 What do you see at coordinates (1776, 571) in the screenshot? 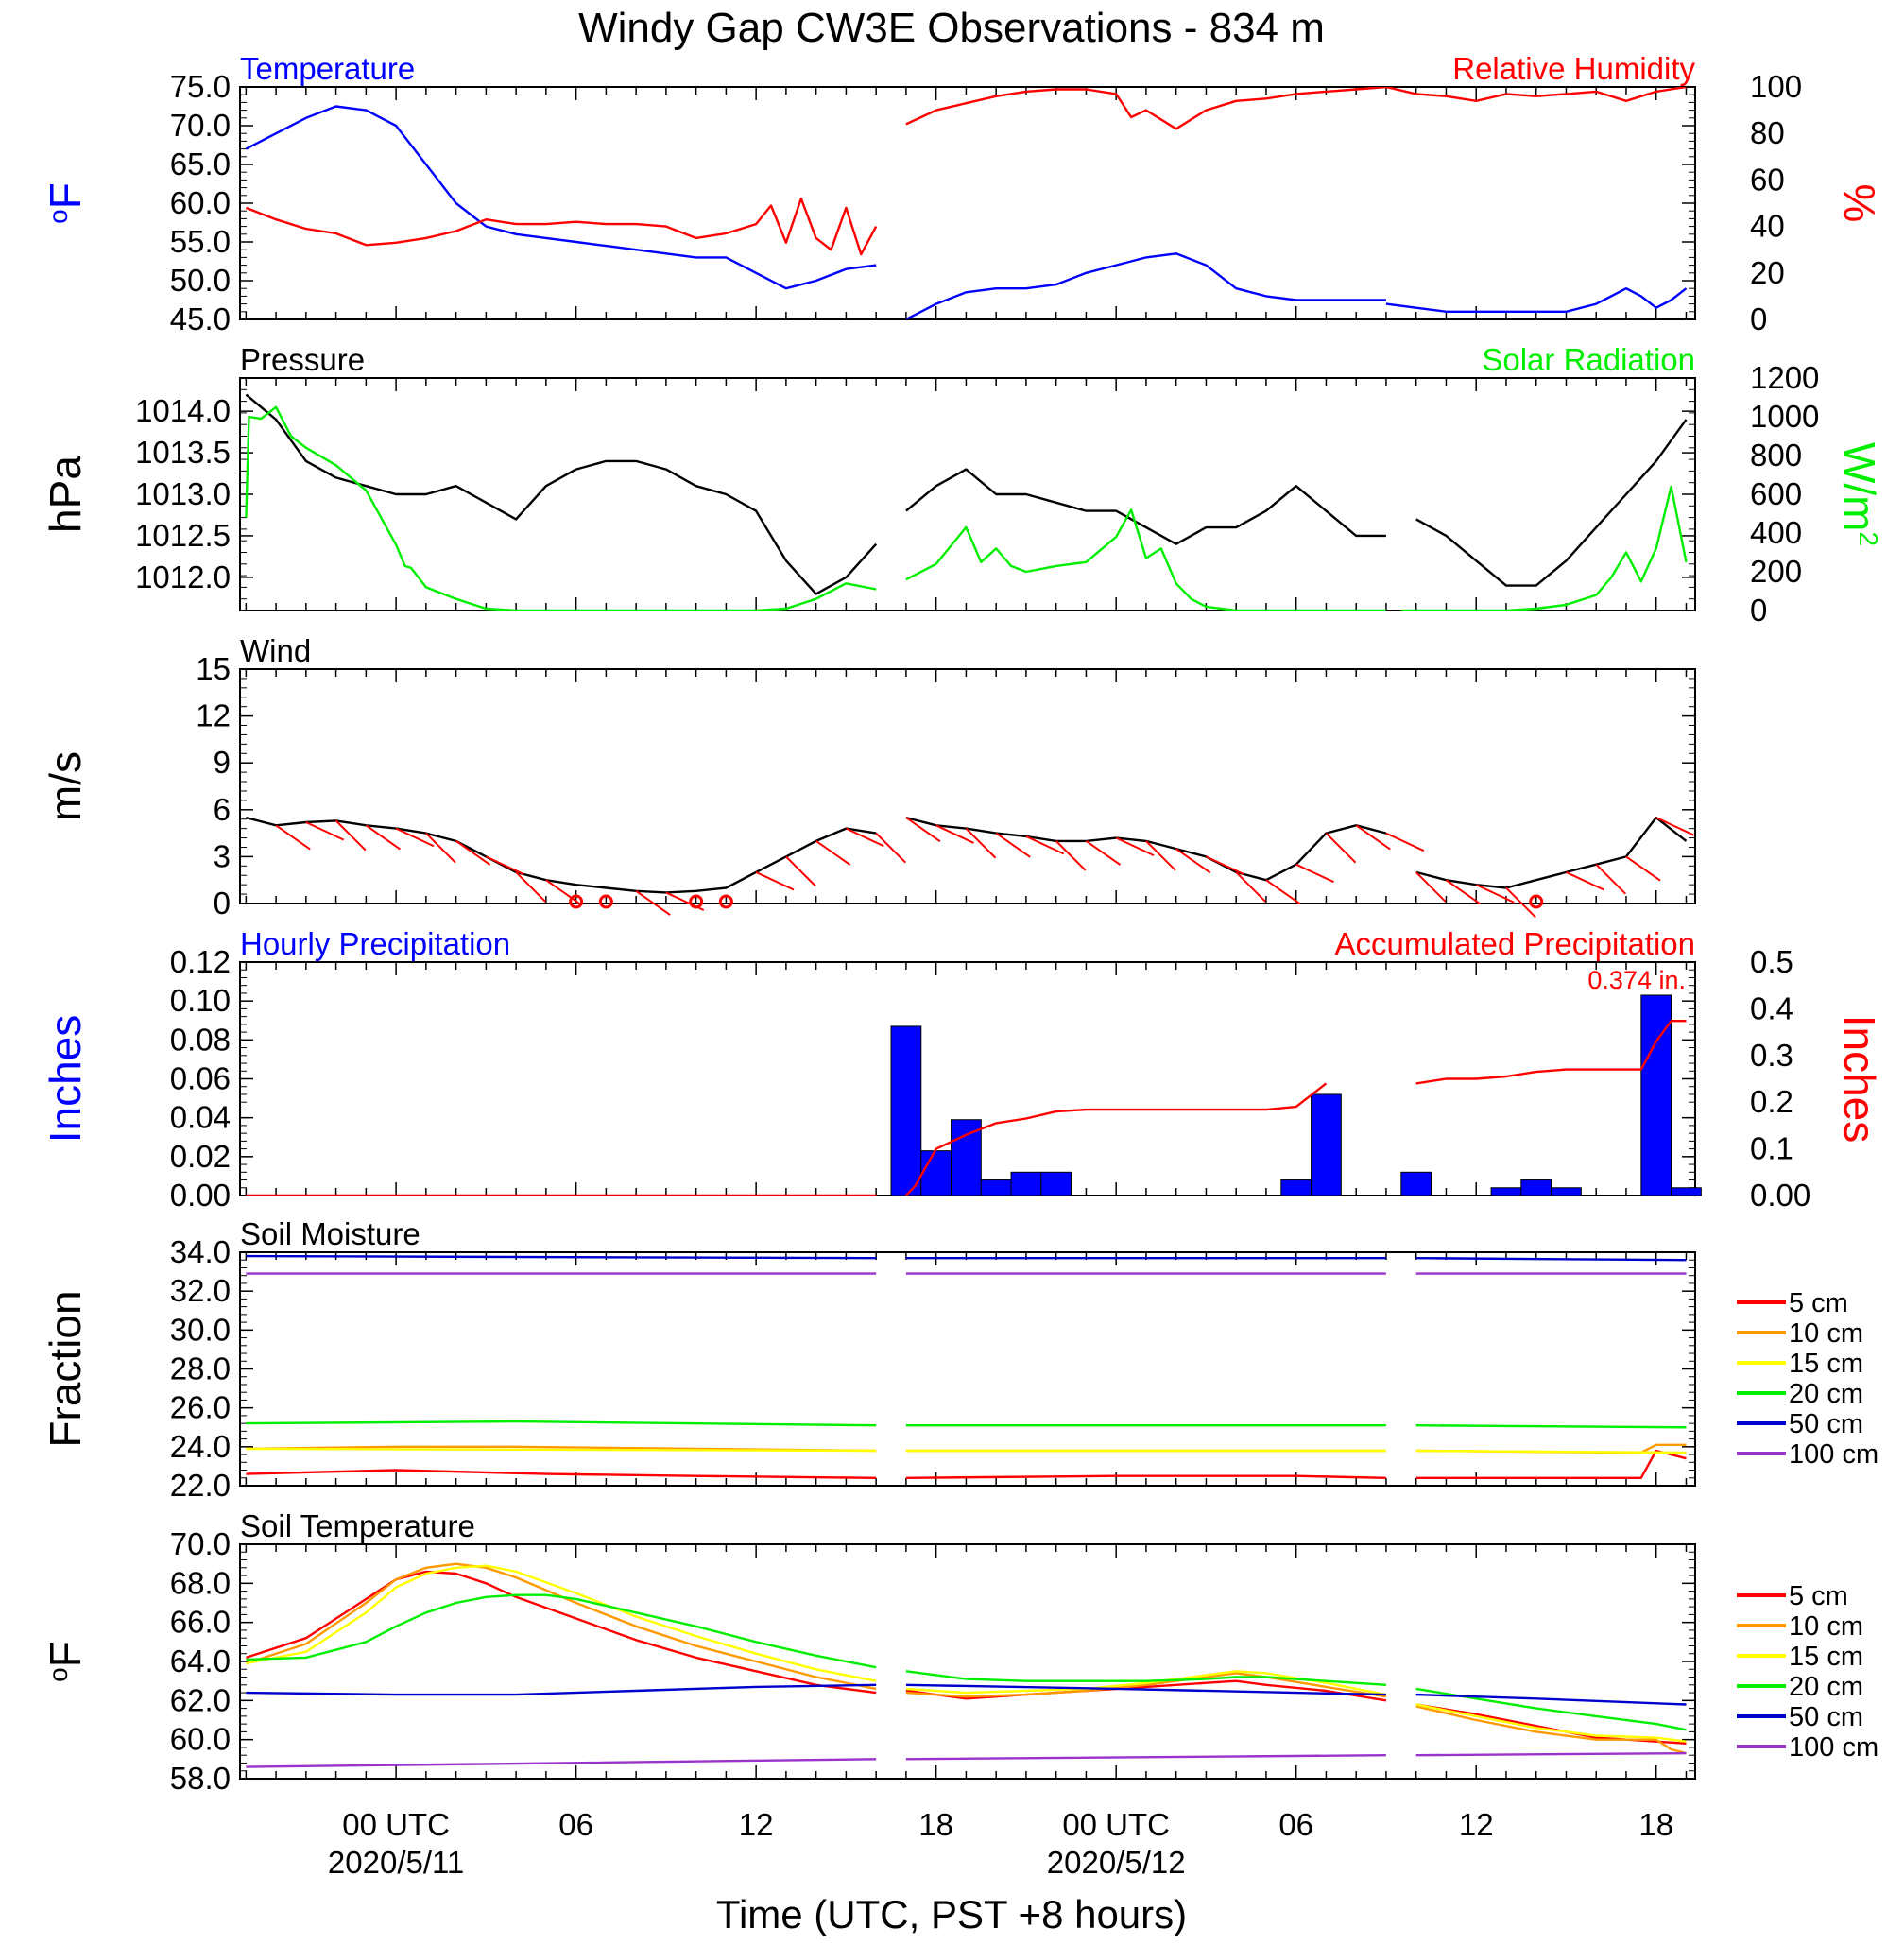
I see `right-y-tick-label: 200` at bounding box center [1776, 571].